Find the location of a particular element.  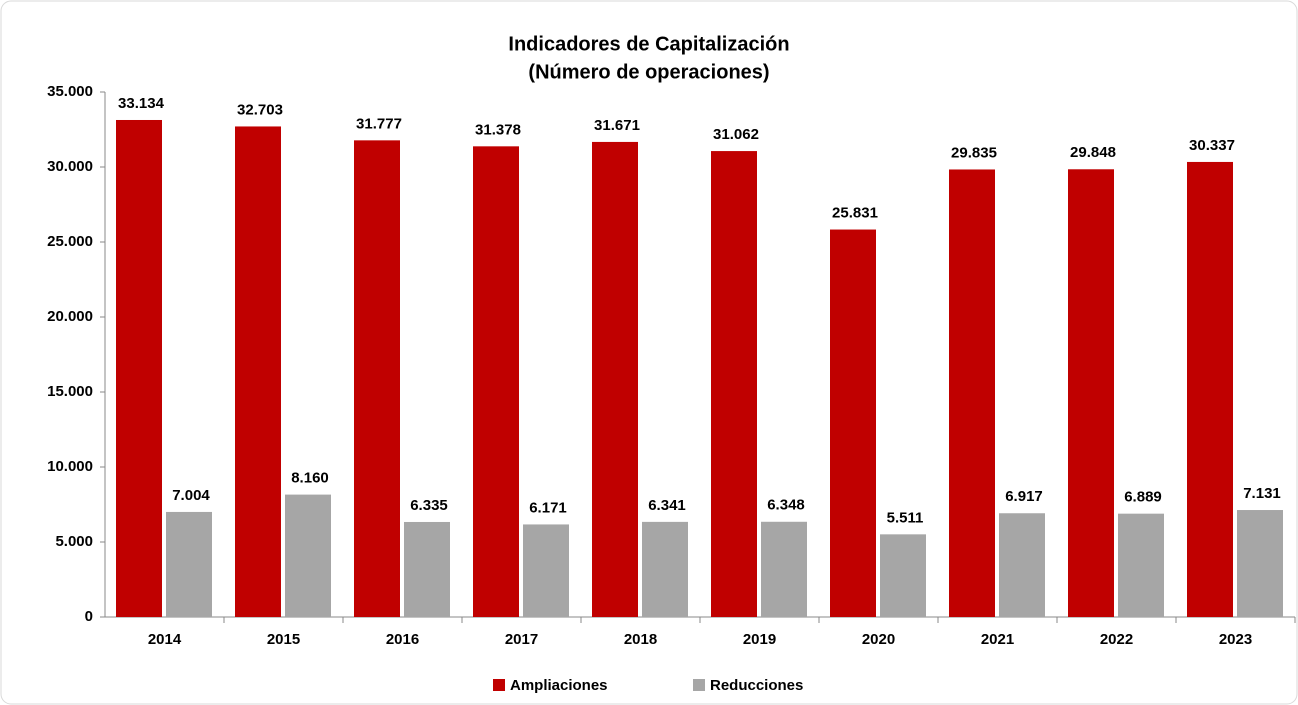

x-tick-label: 2017 is located at coordinates (521, 639).